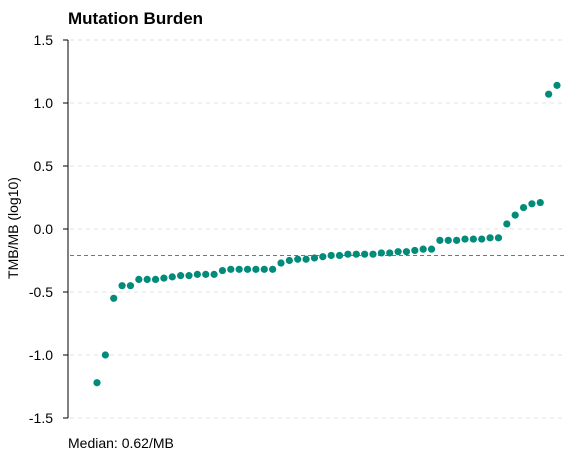 Image resolution: width=568 pixels, height=461 pixels. I want to click on y-axis-title: TMB/MB (log10), so click(13, 228).